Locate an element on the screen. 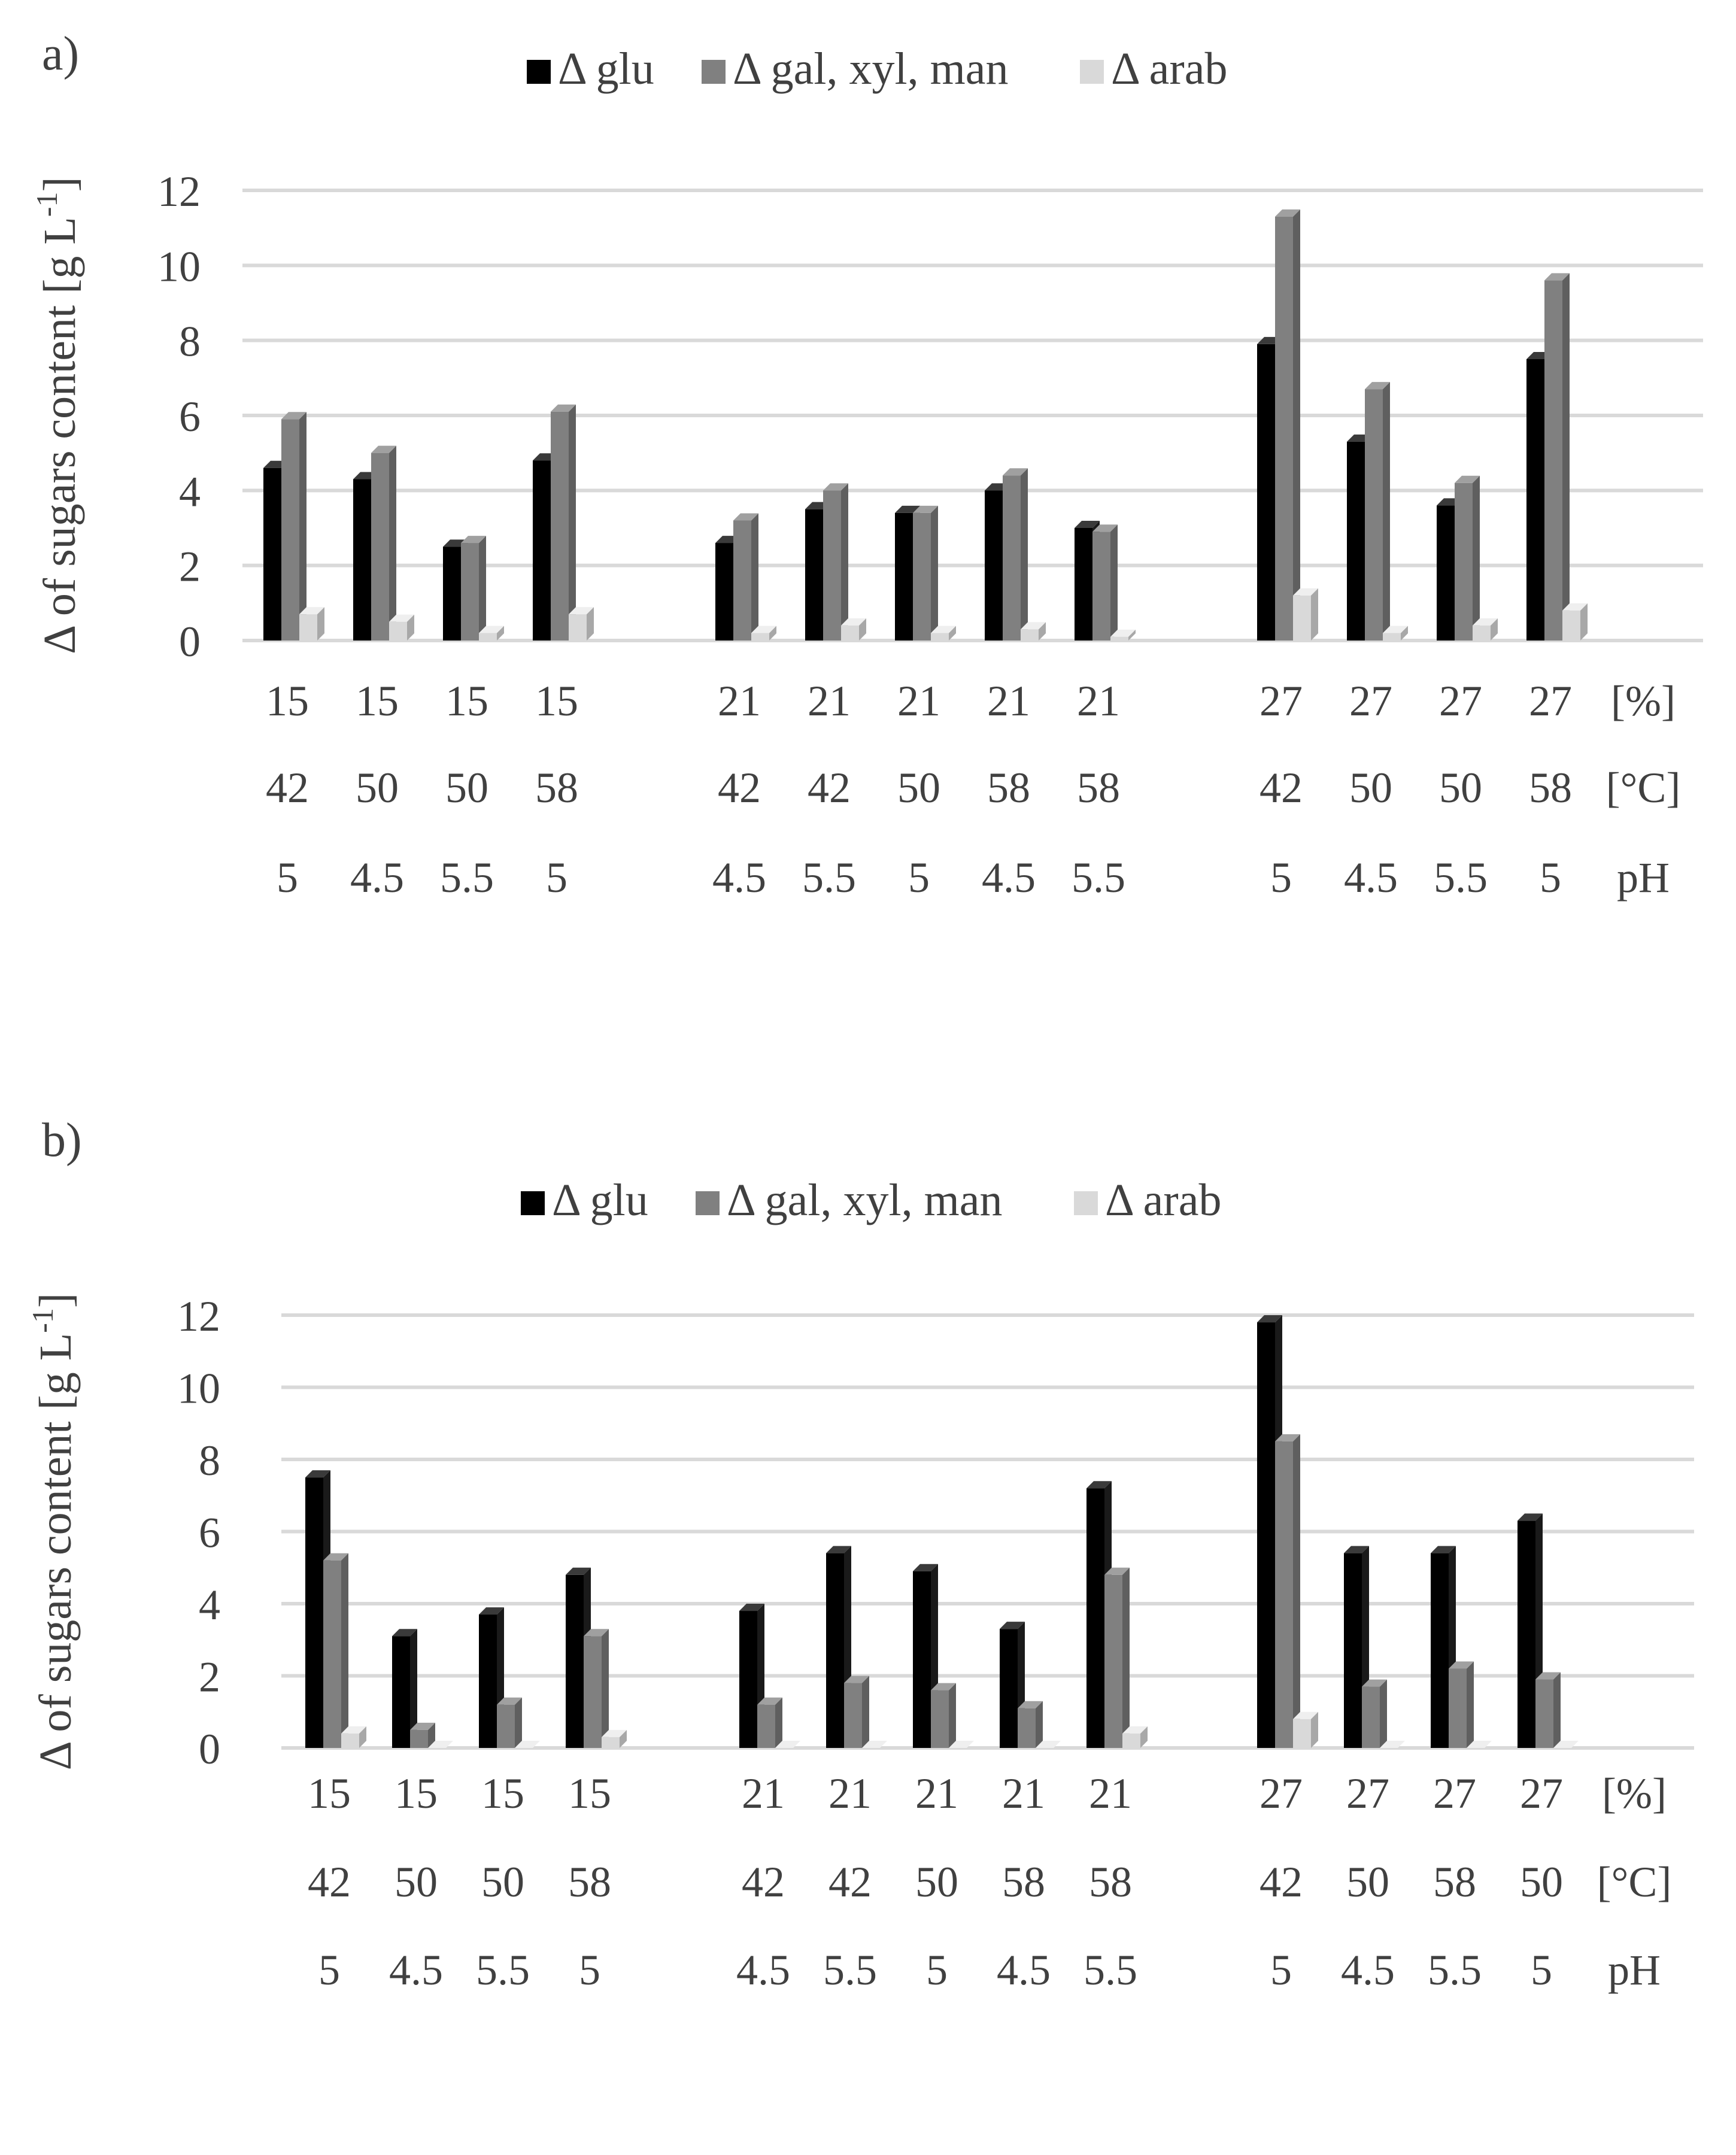  legend-label: Δ arab is located at coordinates (1169, 69).